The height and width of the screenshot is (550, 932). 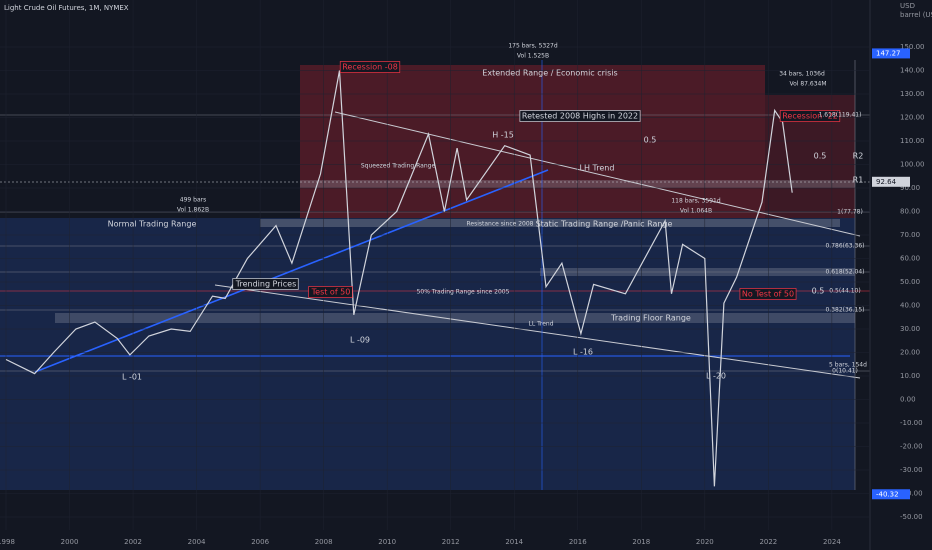 What do you see at coordinates (802, 74) in the screenshot?
I see `annotation: 34 bars, 1036d` at bounding box center [802, 74].